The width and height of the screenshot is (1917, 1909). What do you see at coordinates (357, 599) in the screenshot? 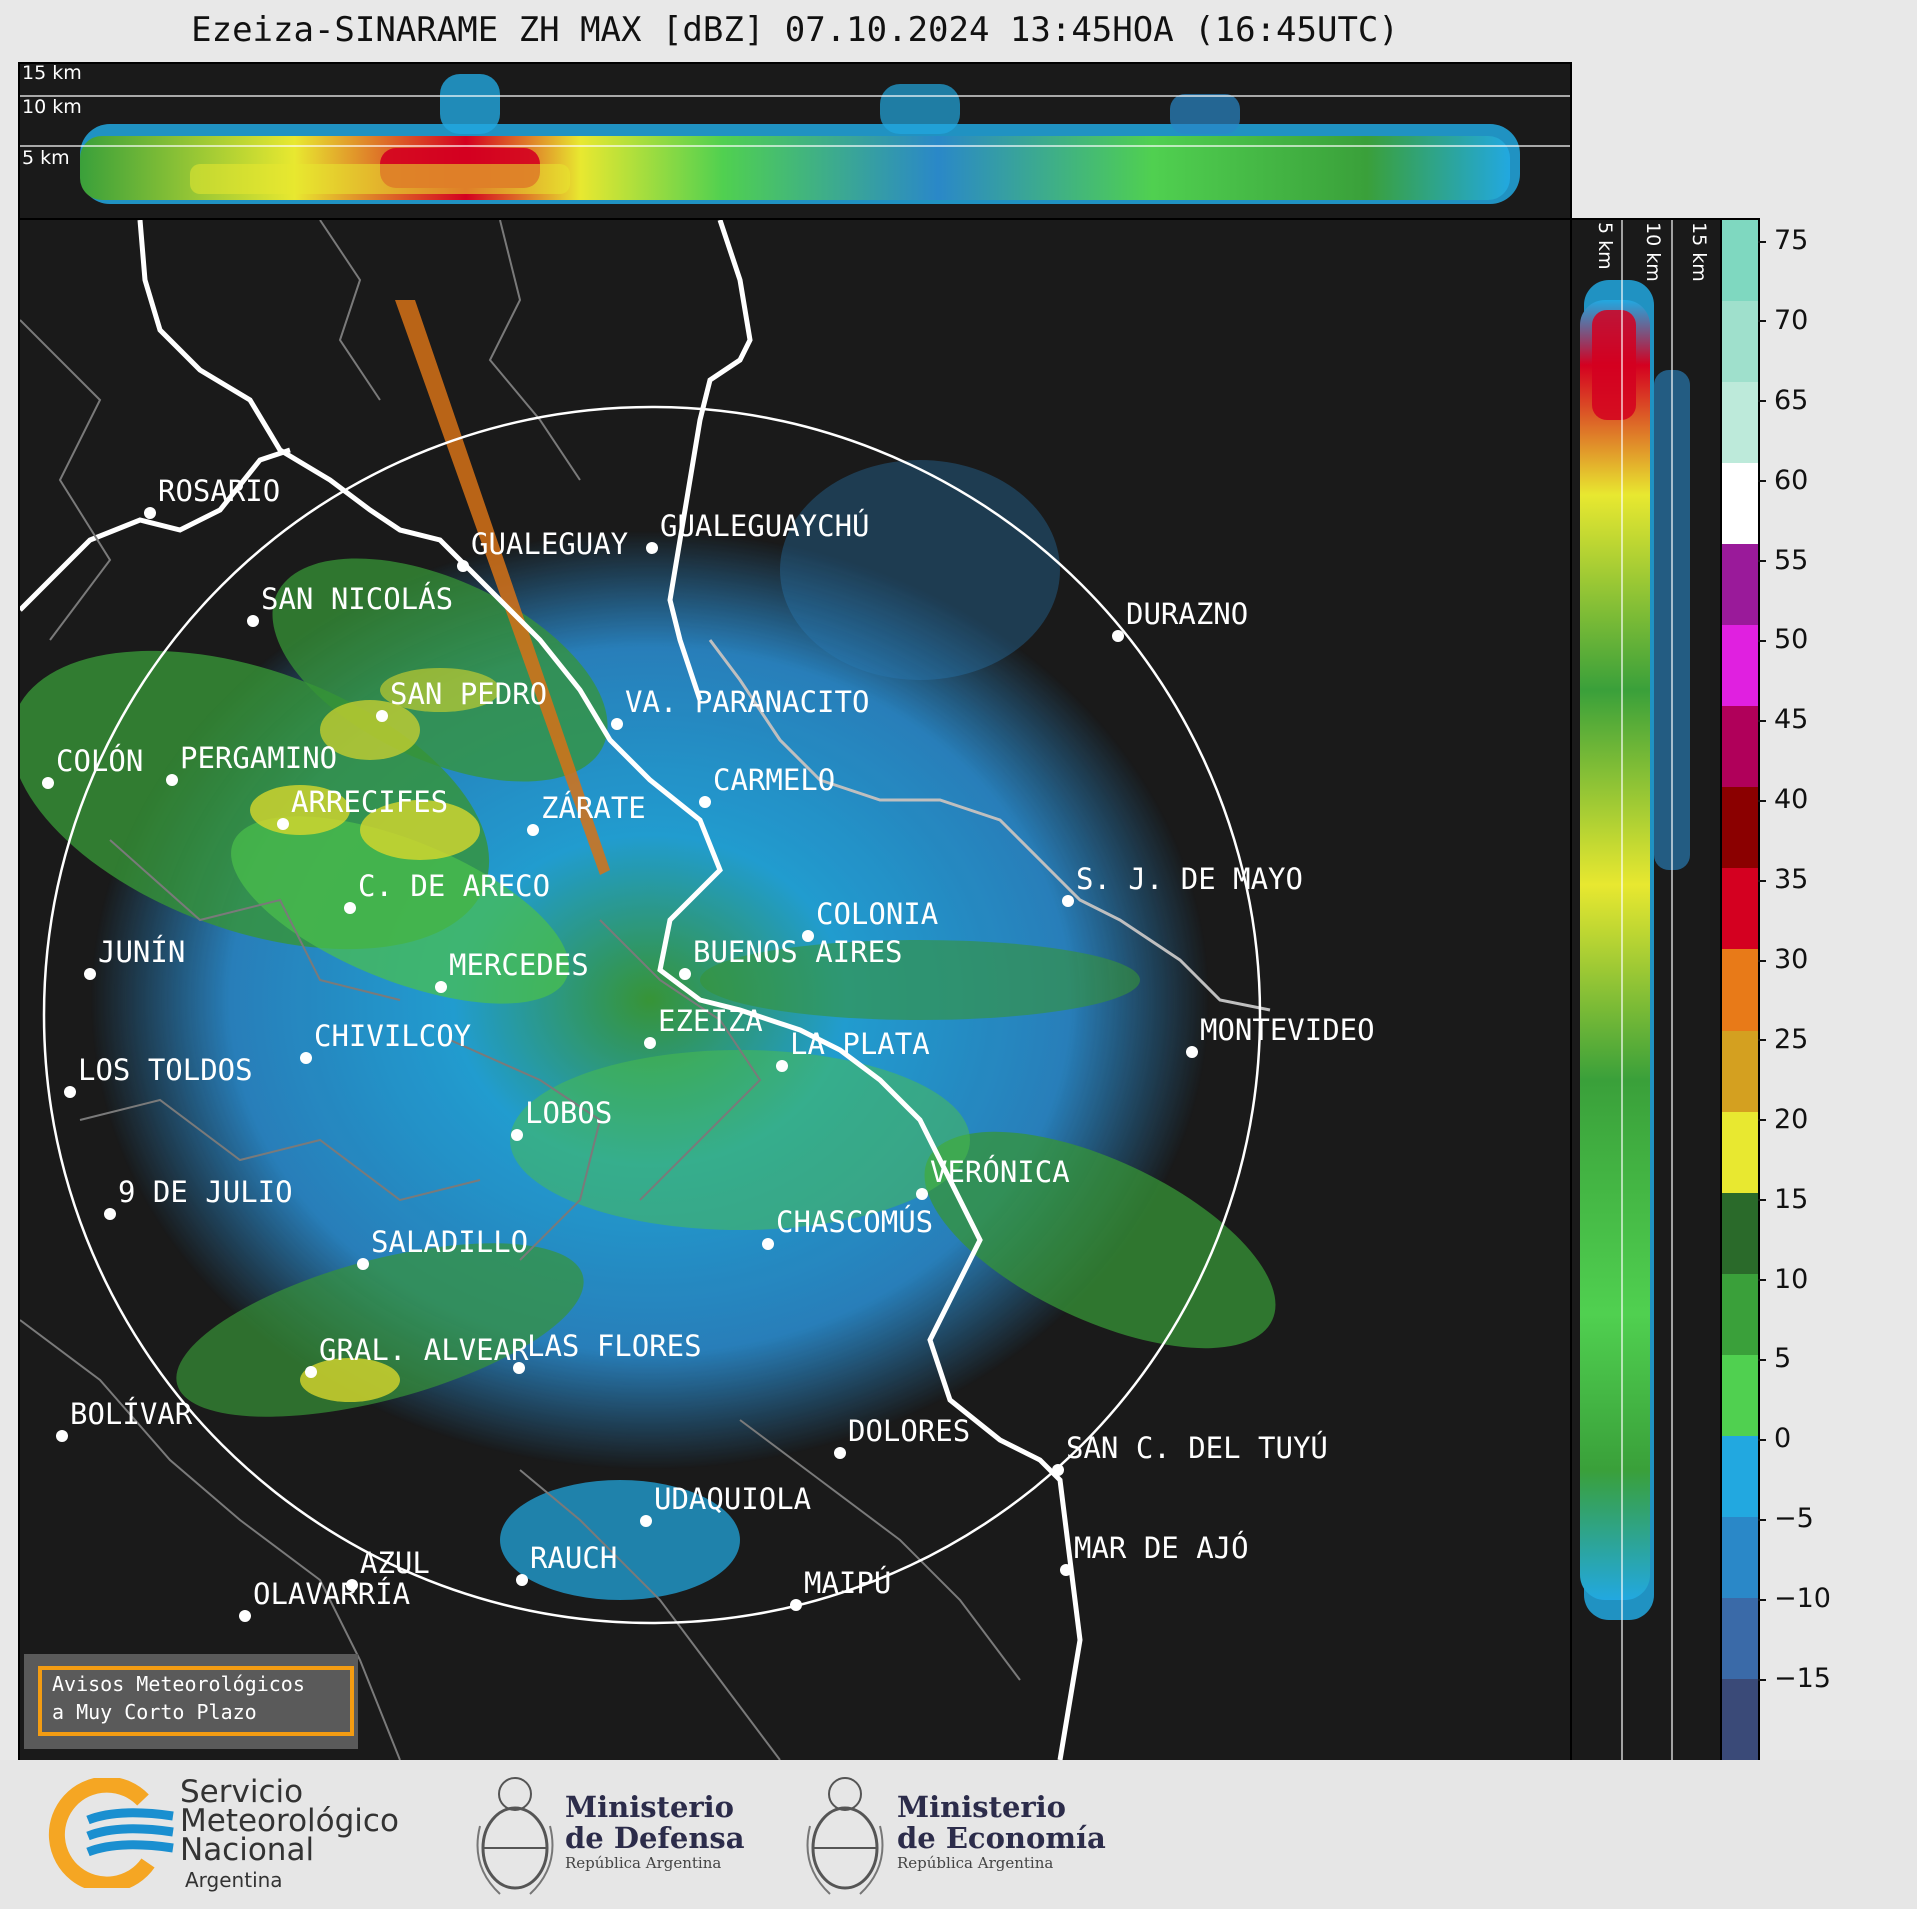
I see `city-label-san-nicolas: SAN NICOLÁS` at bounding box center [357, 599].